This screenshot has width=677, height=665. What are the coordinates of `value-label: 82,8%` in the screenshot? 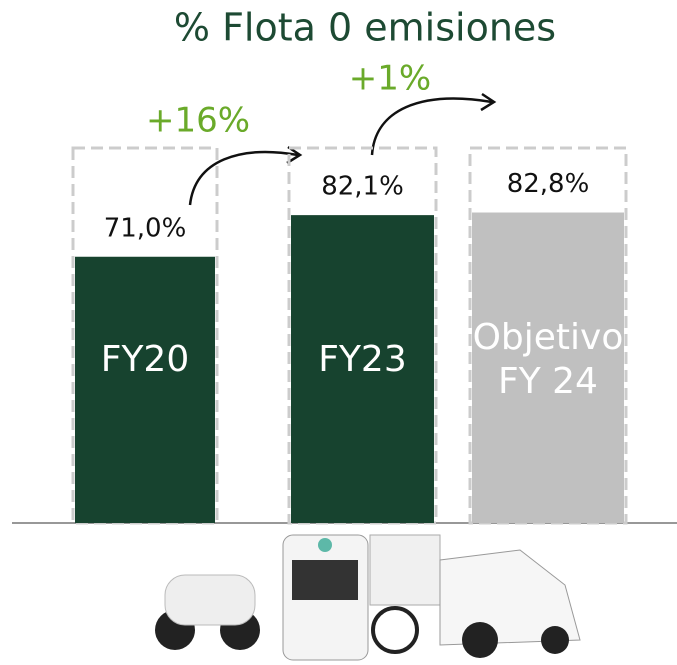 It's located at (548, 184).